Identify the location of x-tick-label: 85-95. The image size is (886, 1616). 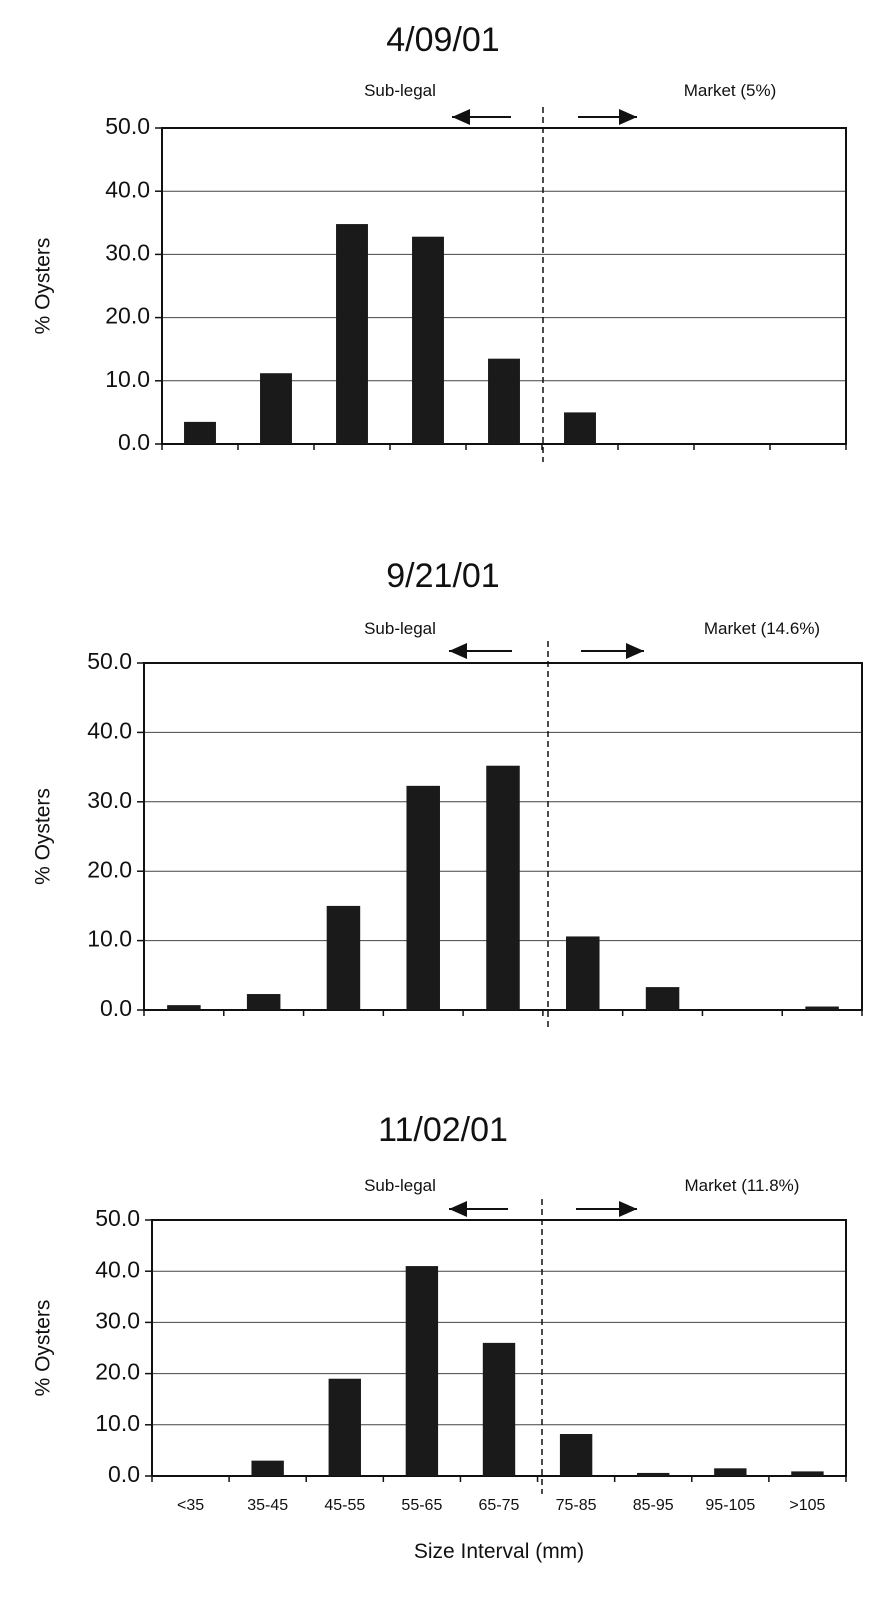
(653, 1505).